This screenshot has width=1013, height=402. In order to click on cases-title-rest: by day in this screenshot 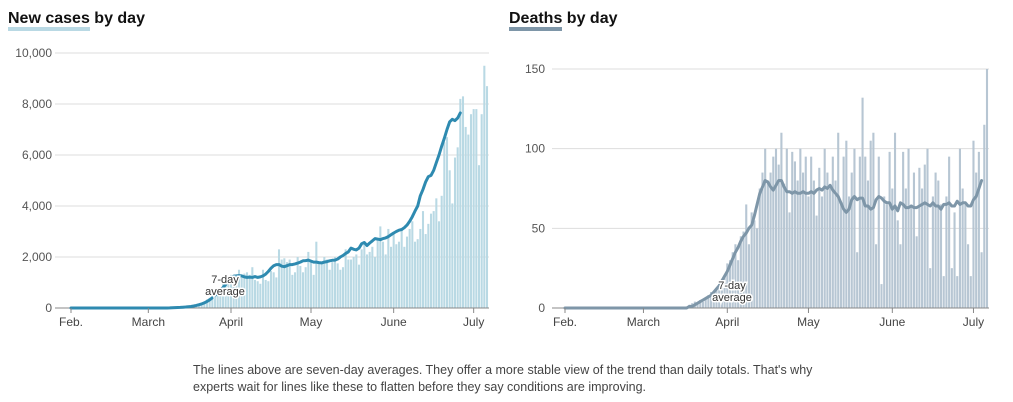, I will do `click(117, 18)`.